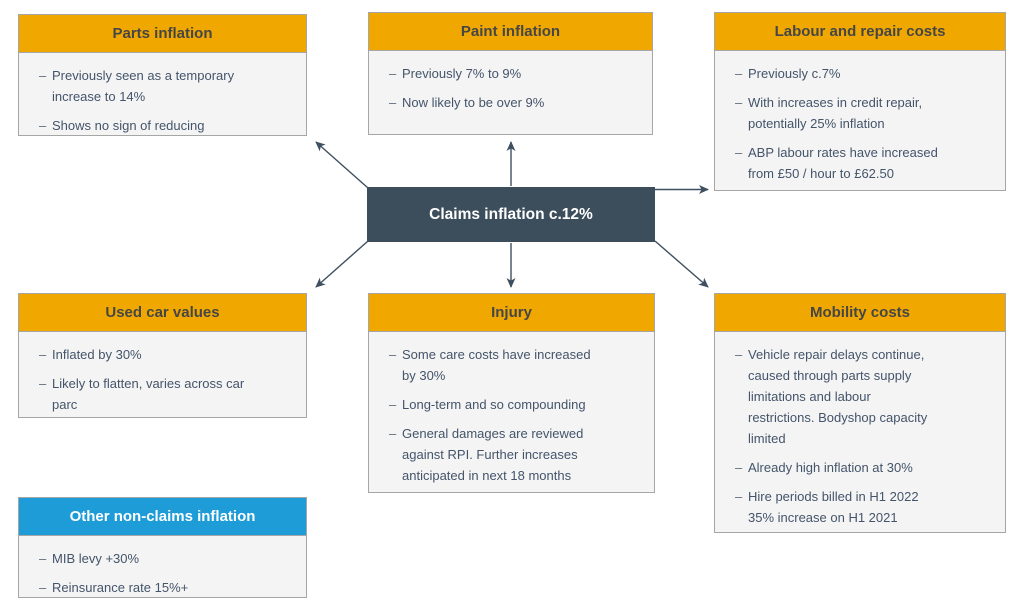 The width and height of the screenshot is (1025, 613). I want to click on bullet-item: – Reinsurance rate 15%+, so click(172, 587).